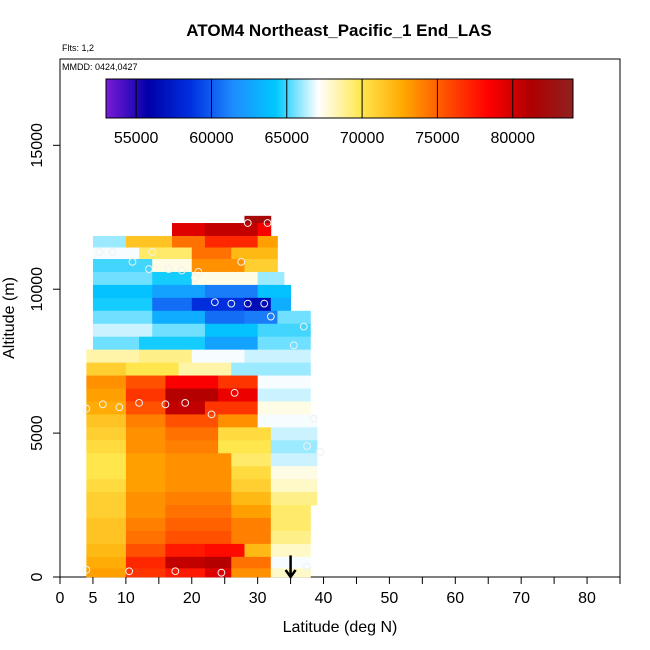 This screenshot has height=650, width=650. What do you see at coordinates (37, 145) in the screenshot?
I see `y-tick-label: 15000` at bounding box center [37, 145].